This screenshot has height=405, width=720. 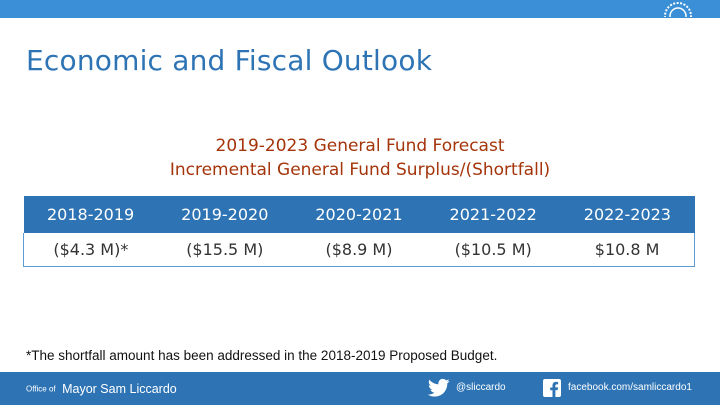 What do you see at coordinates (224, 214) in the screenshot?
I see `header-cell: 2019-2020` at bounding box center [224, 214].